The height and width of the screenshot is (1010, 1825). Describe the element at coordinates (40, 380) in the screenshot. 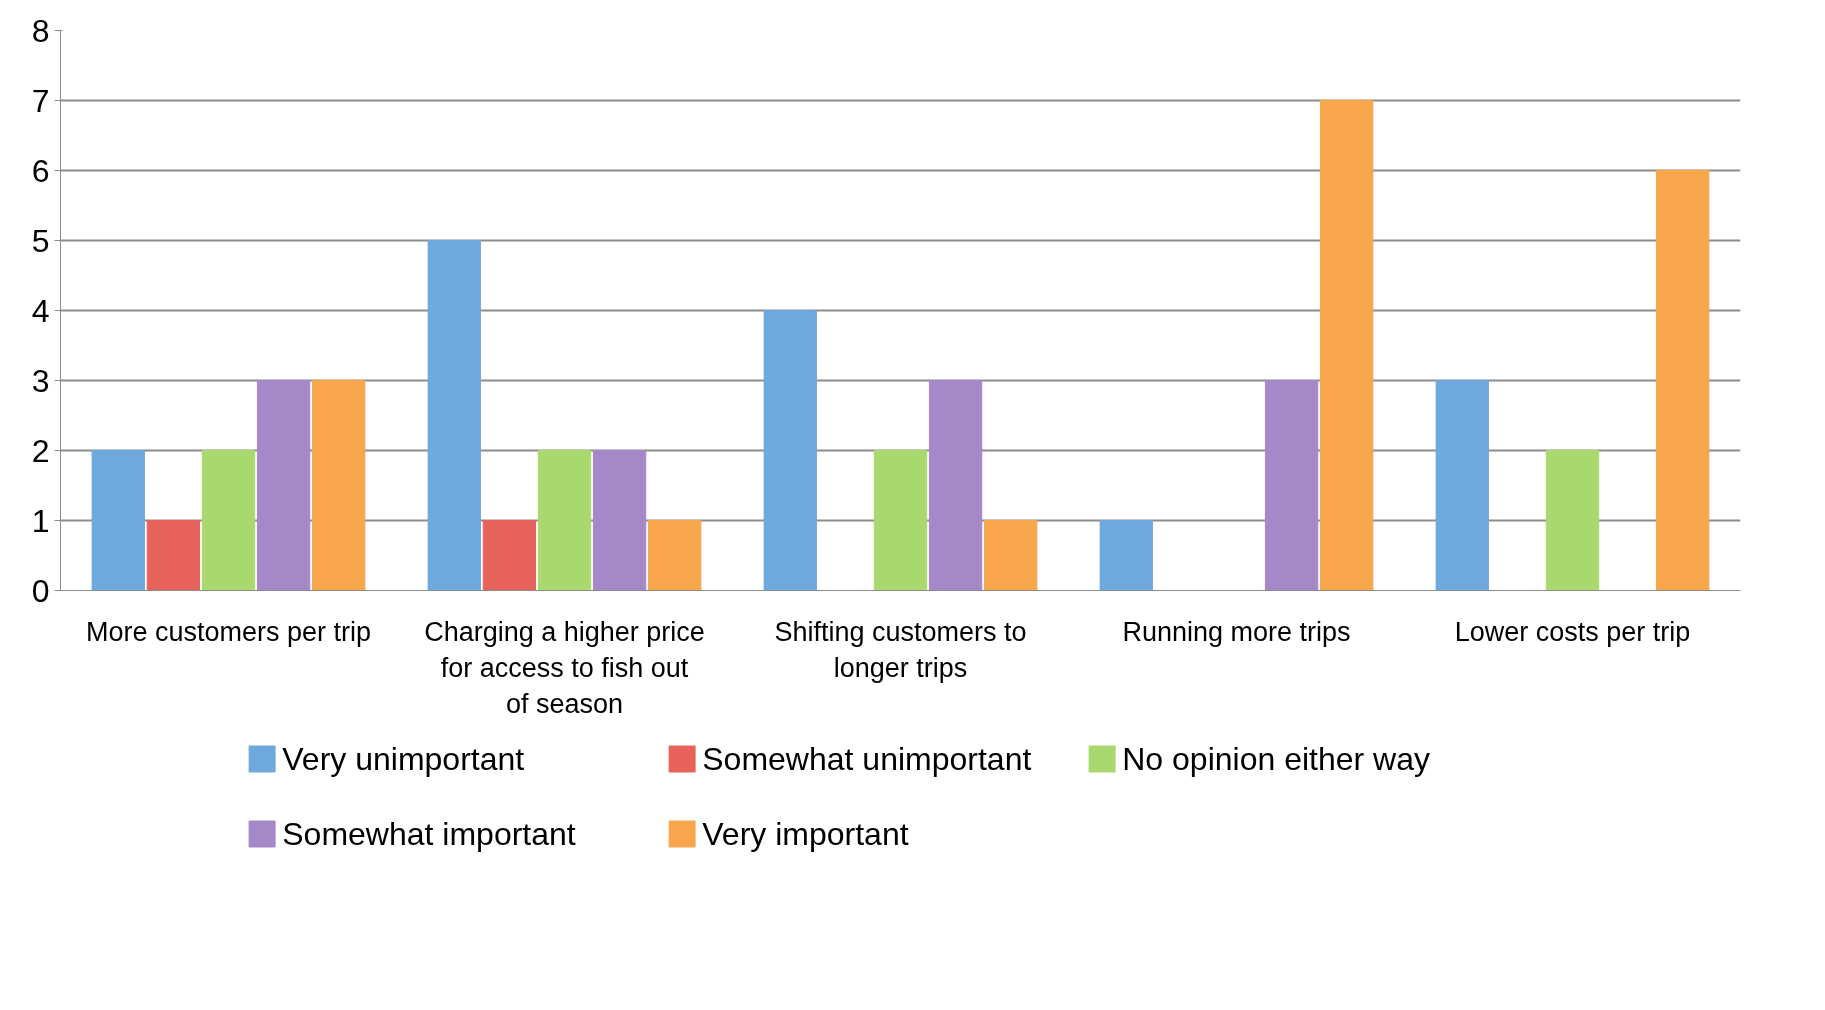

I see `y-tick-label: 3` at that location.